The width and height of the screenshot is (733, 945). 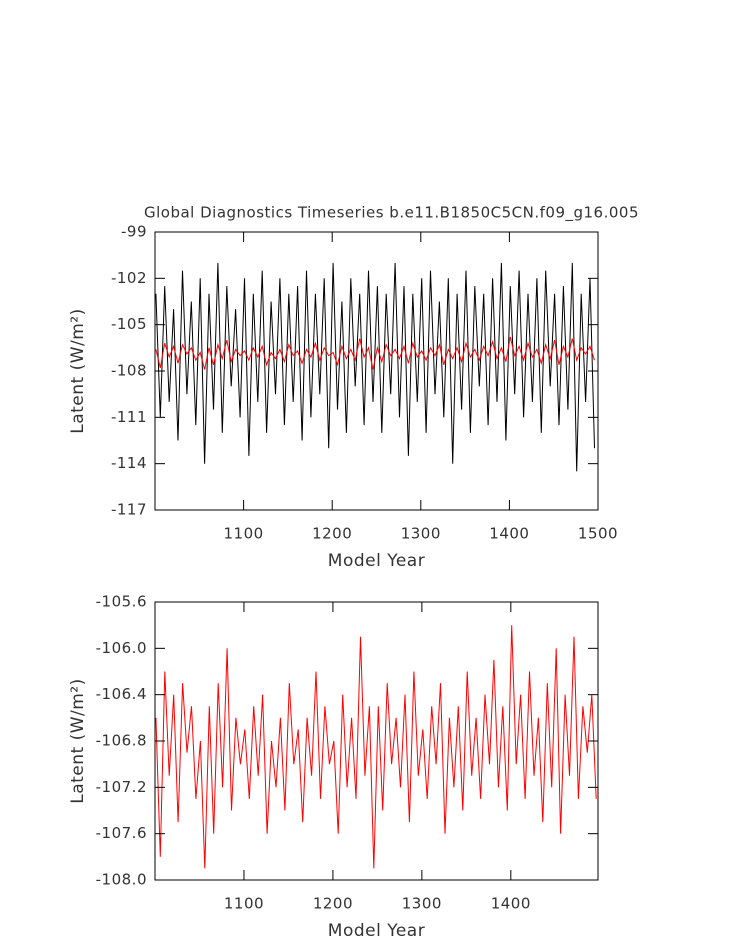 I want to click on y-tick-label: -106.0, so click(x=121, y=648).